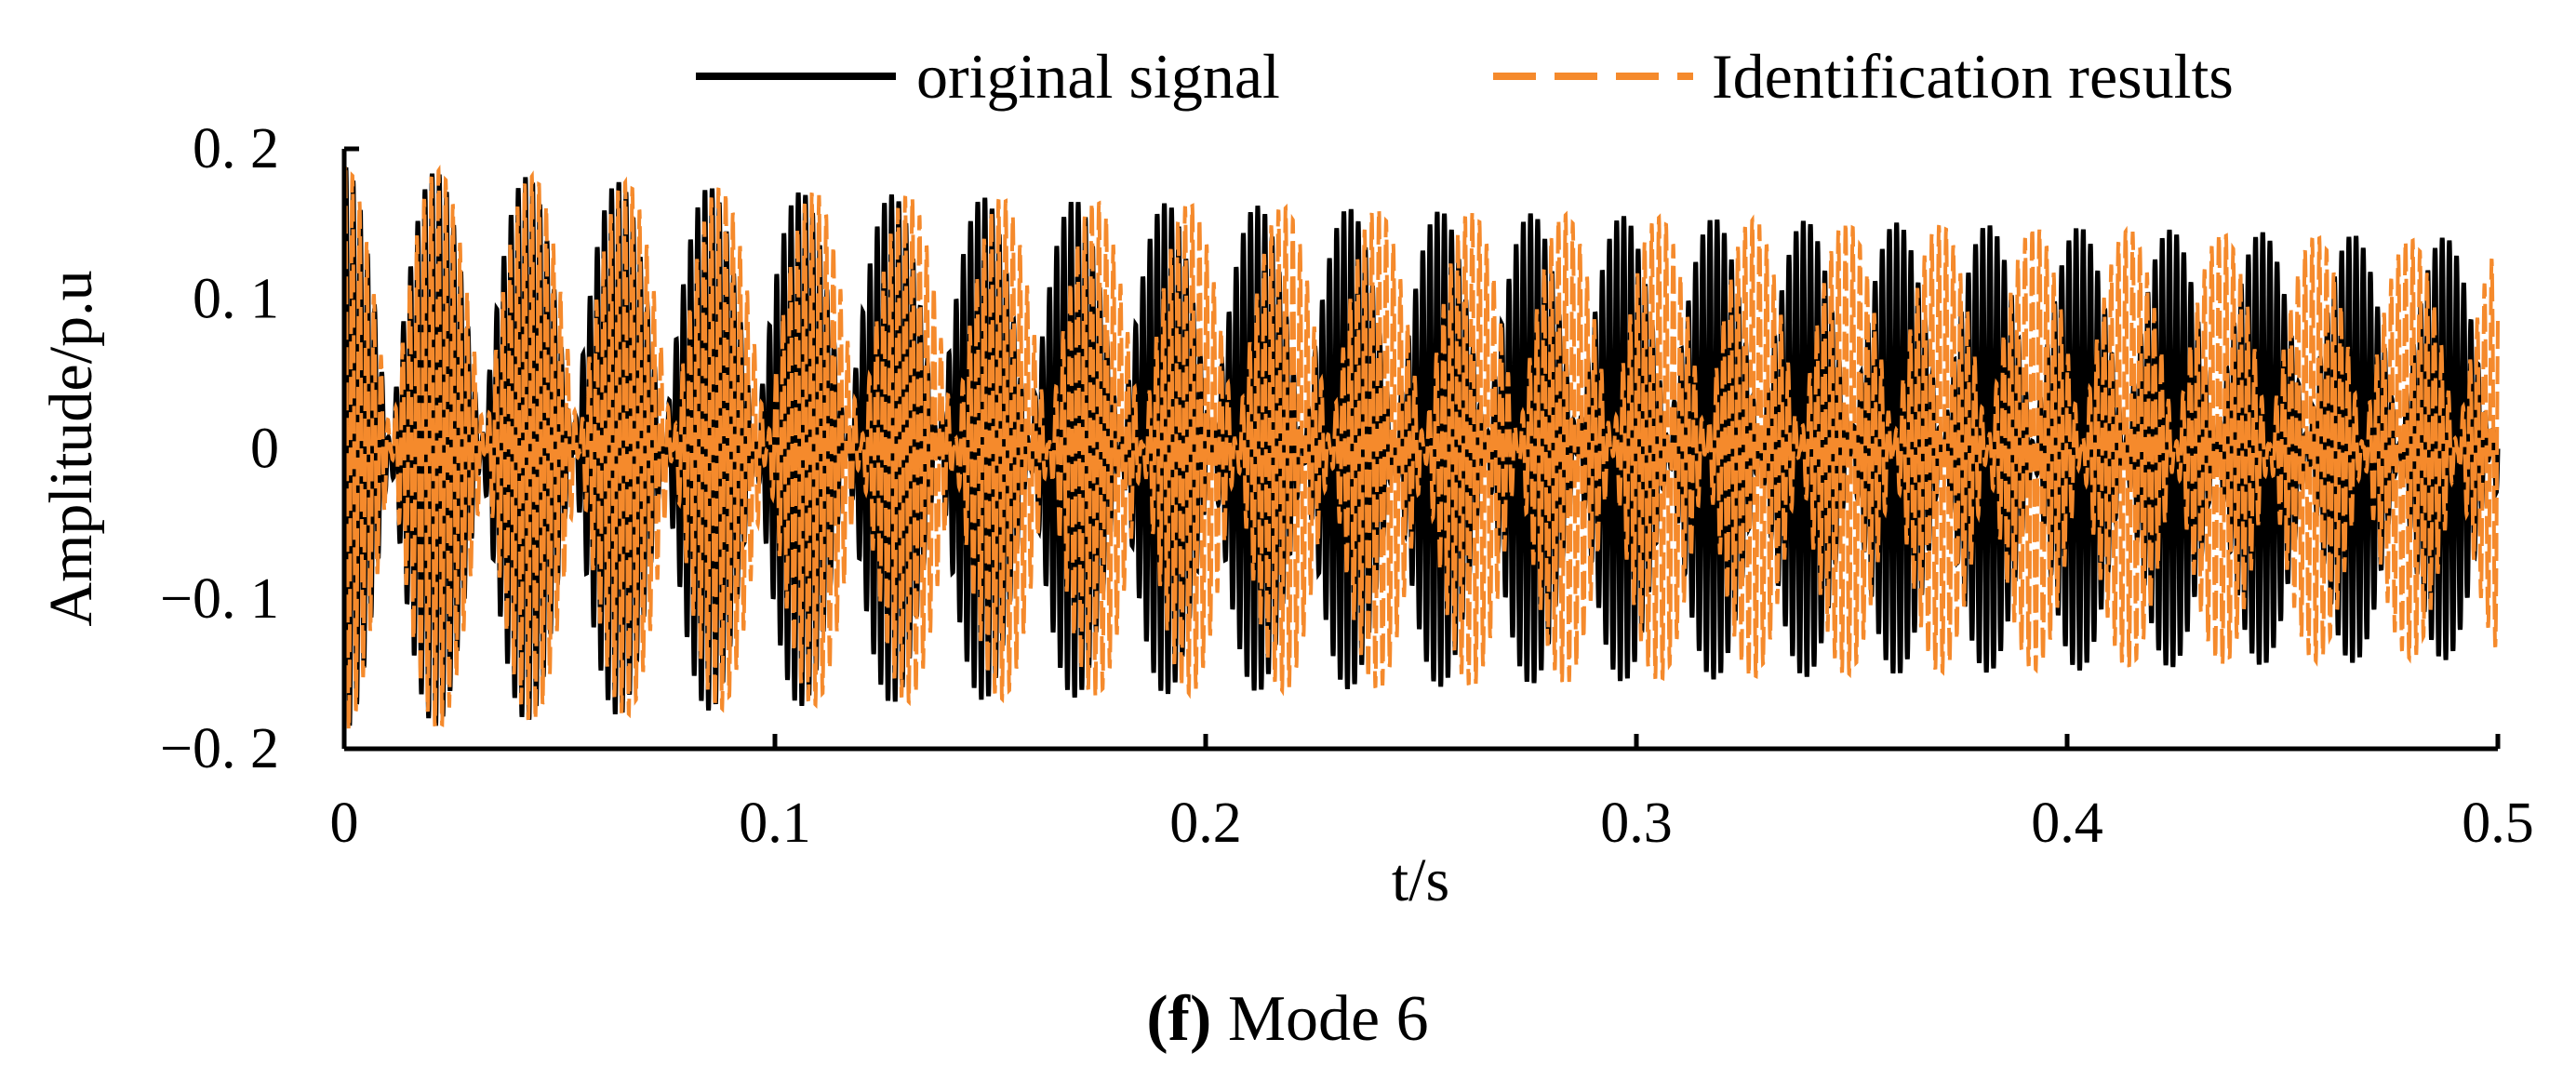  I want to click on x-tick-label: 0.1, so click(775, 823).